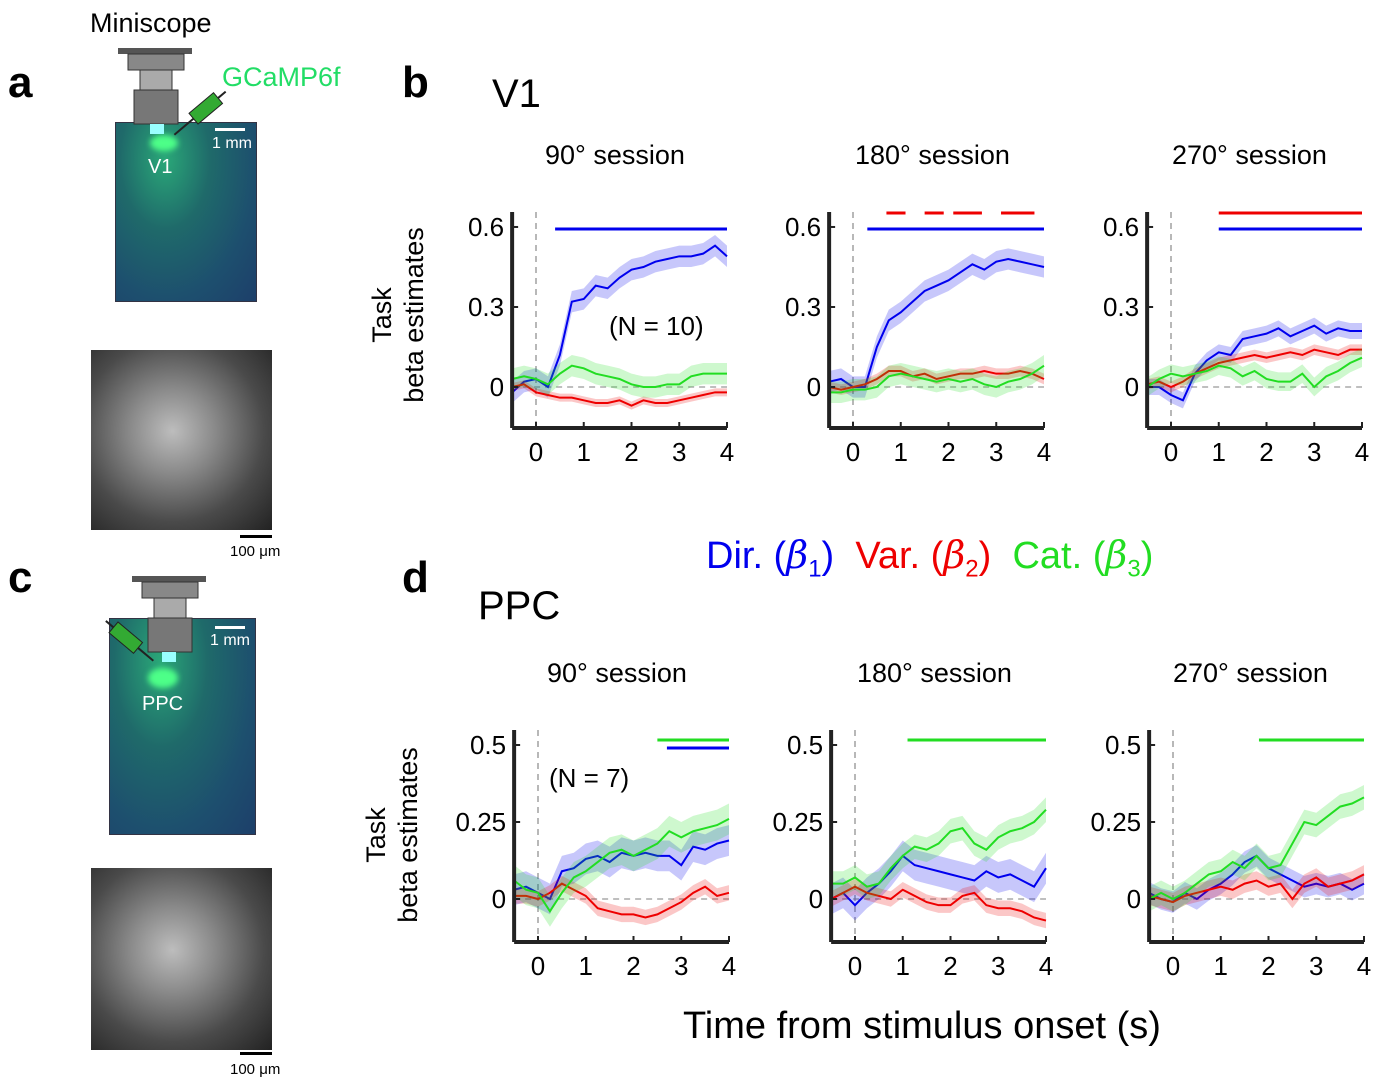 Image resolution: width=1381 pixels, height=1089 pixels. I want to click on ppc-expression-spot, so click(163, 678).